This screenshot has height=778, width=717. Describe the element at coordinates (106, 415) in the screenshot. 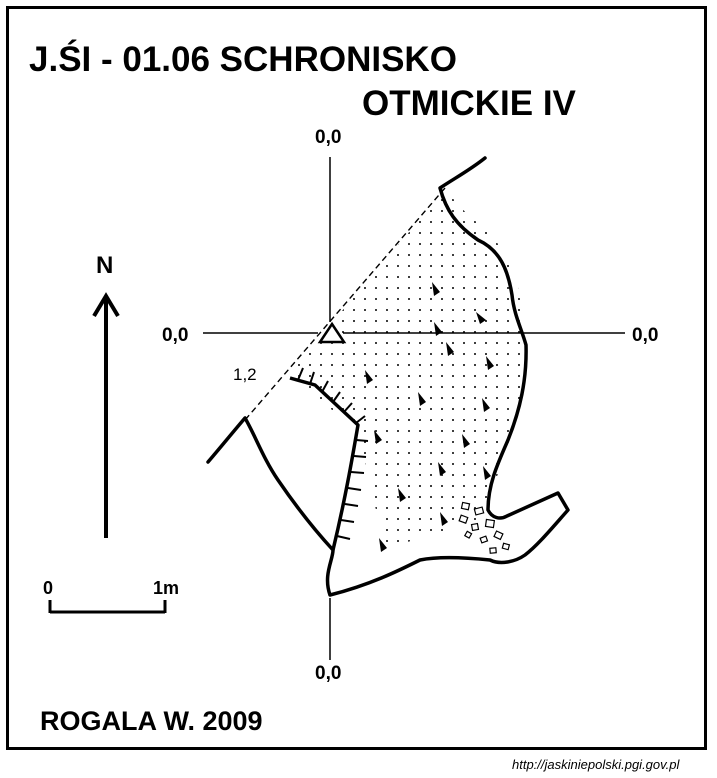

I see `north-arrow-icon` at that location.